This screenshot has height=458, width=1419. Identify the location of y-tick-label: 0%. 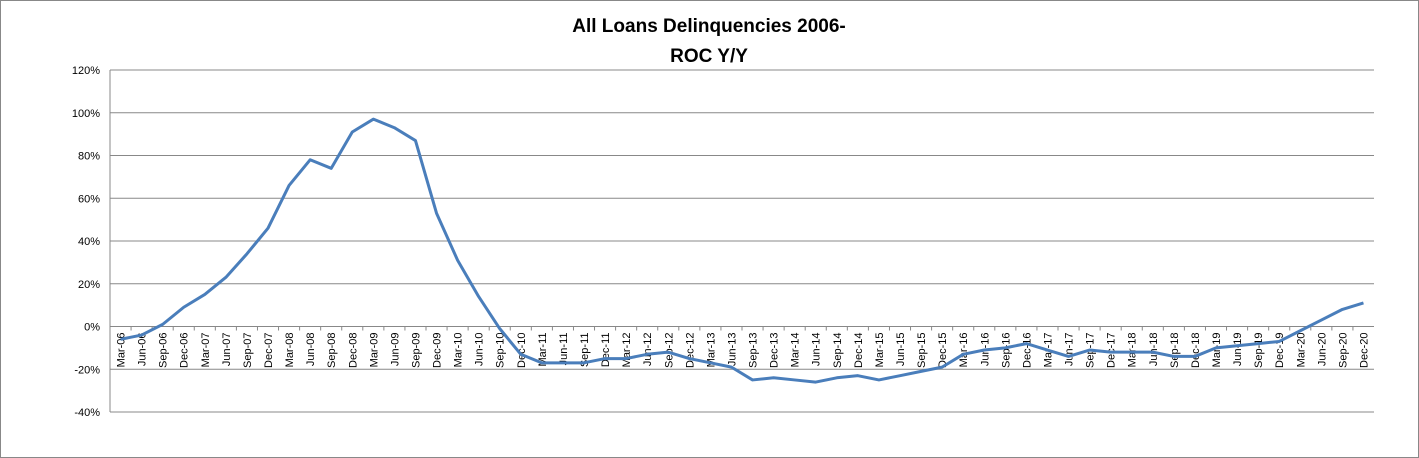
(92, 328).